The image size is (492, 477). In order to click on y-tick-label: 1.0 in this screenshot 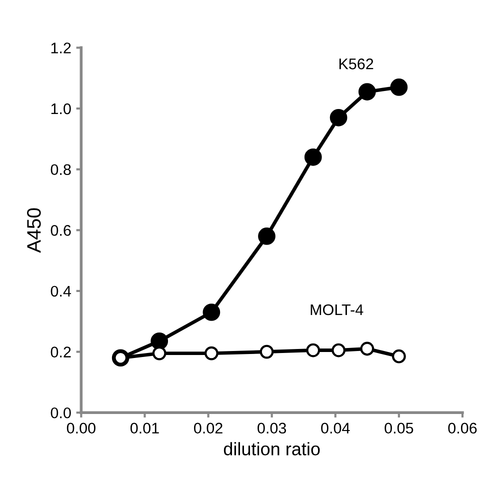, I will do `click(61, 108)`.